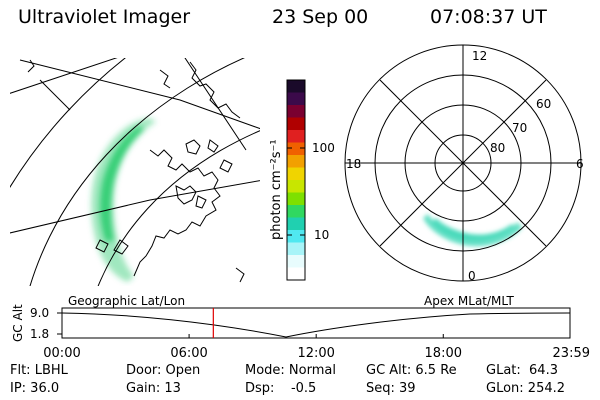  Describe the element at coordinates (571, 353) in the screenshot. I see `time-tick-label: 23:59` at that location.